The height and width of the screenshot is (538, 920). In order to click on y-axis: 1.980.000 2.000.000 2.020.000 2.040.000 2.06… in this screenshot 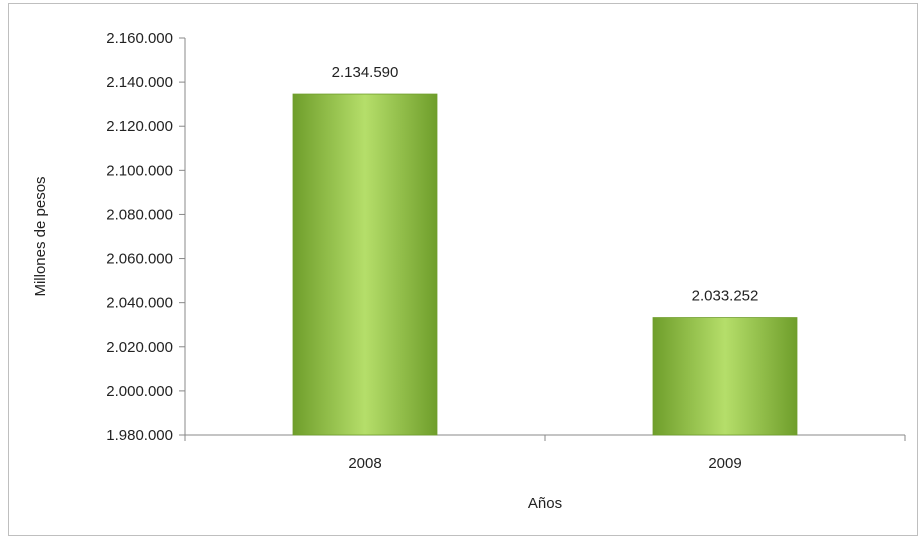, I will do `click(146, 237)`.